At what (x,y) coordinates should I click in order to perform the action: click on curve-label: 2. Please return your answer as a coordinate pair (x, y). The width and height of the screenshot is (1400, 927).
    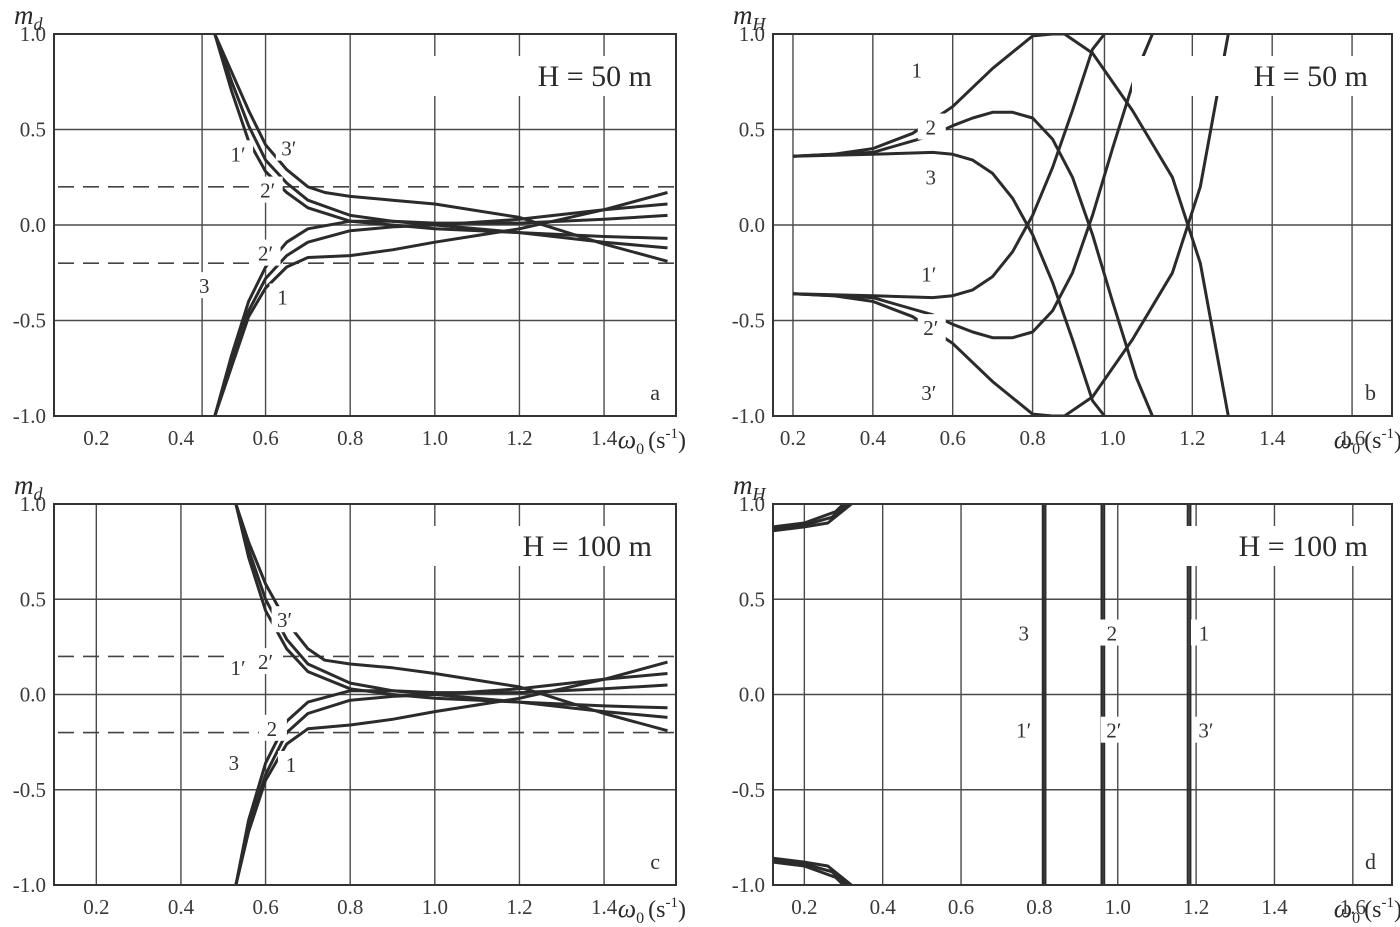
    Looking at the image, I should click on (930, 128).